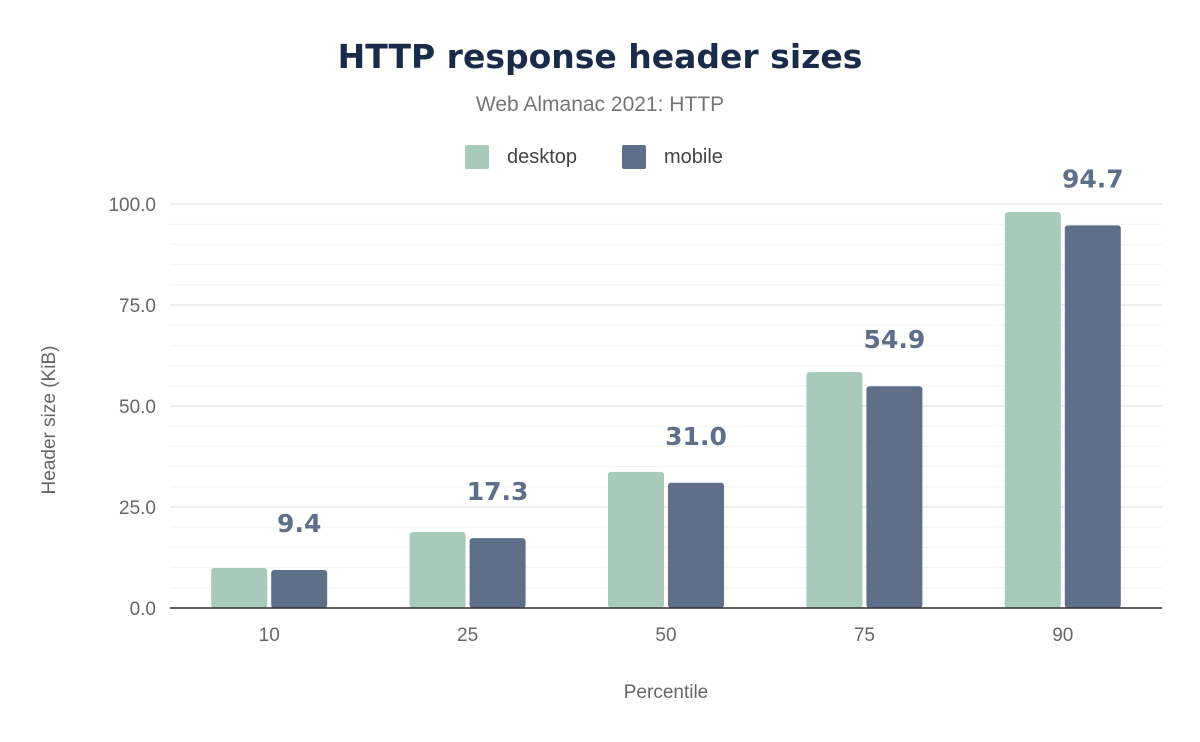  I want to click on y-axis-label: Header size (KiB), so click(49, 420).